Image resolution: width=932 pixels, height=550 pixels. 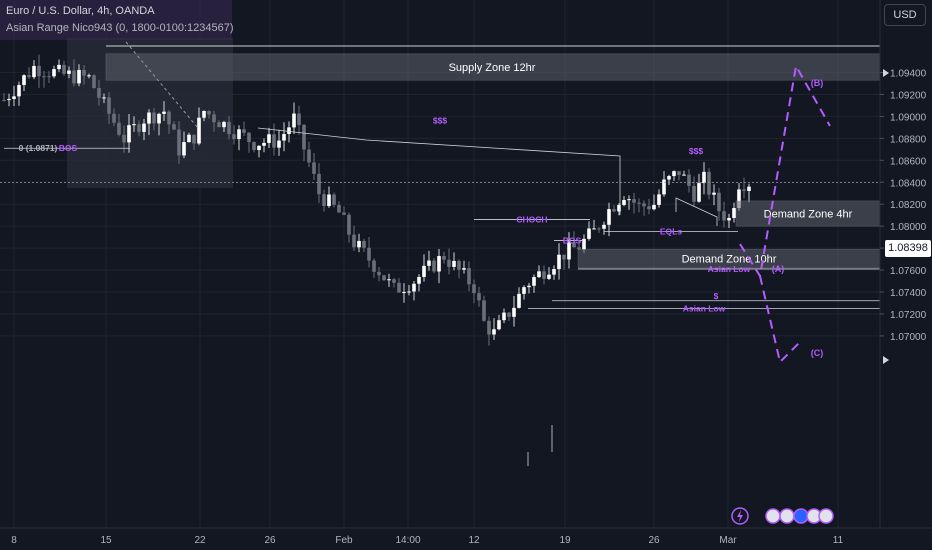 What do you see at coordinates (162, 85) in the screenshot?
I see `fib-diagonal` at bounding box center [162, 85].